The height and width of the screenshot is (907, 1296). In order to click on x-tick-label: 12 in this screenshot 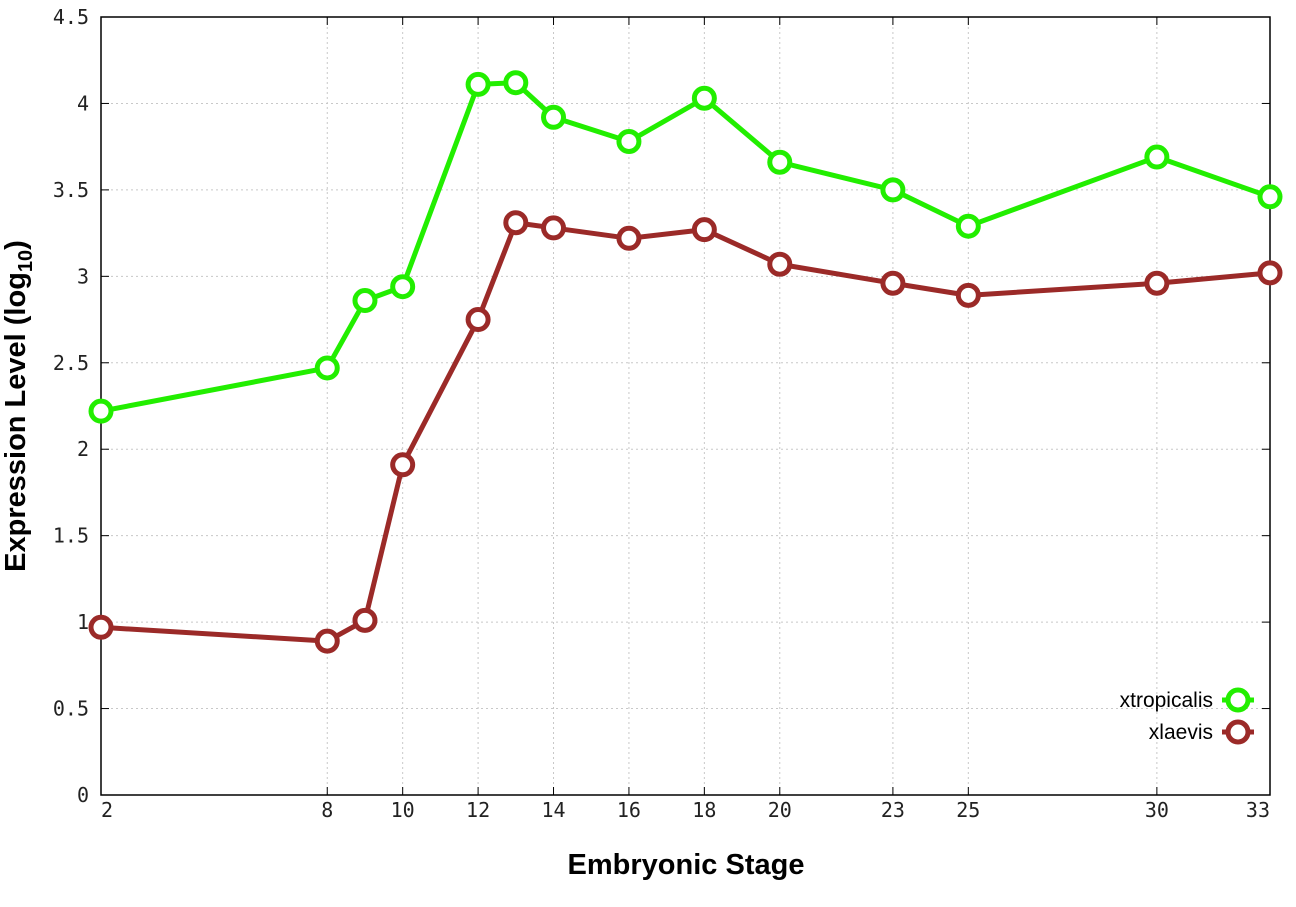, I will do `click(478, 810)`.